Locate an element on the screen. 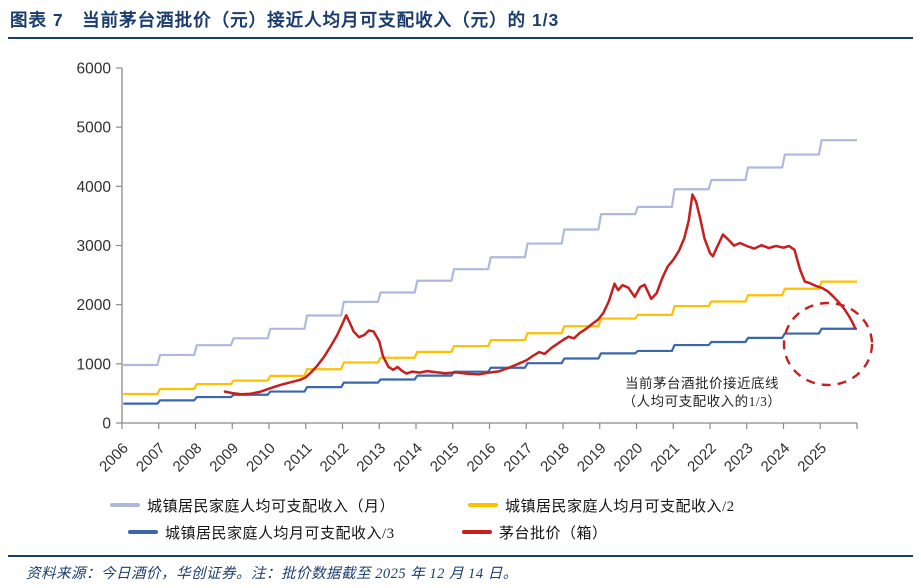 This screenshot has width=921, height=588. svg-text: 2021 is located at coordinates (665, 458).